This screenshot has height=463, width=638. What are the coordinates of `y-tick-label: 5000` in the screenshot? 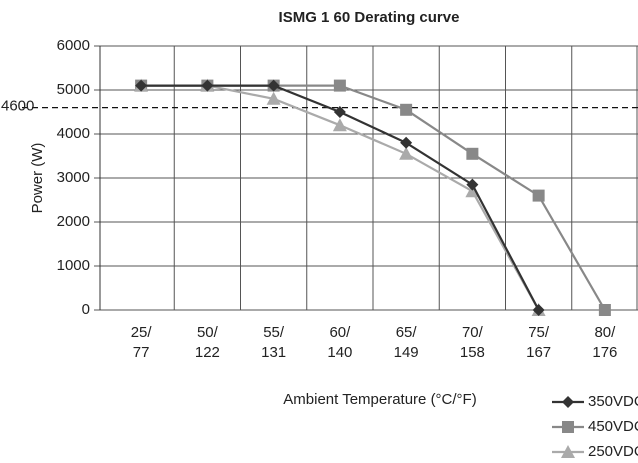 It's located at (73, 89).